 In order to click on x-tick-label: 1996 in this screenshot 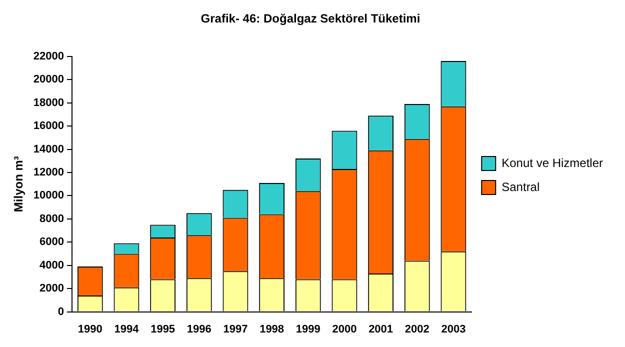, I will do `click(199, 329)`.